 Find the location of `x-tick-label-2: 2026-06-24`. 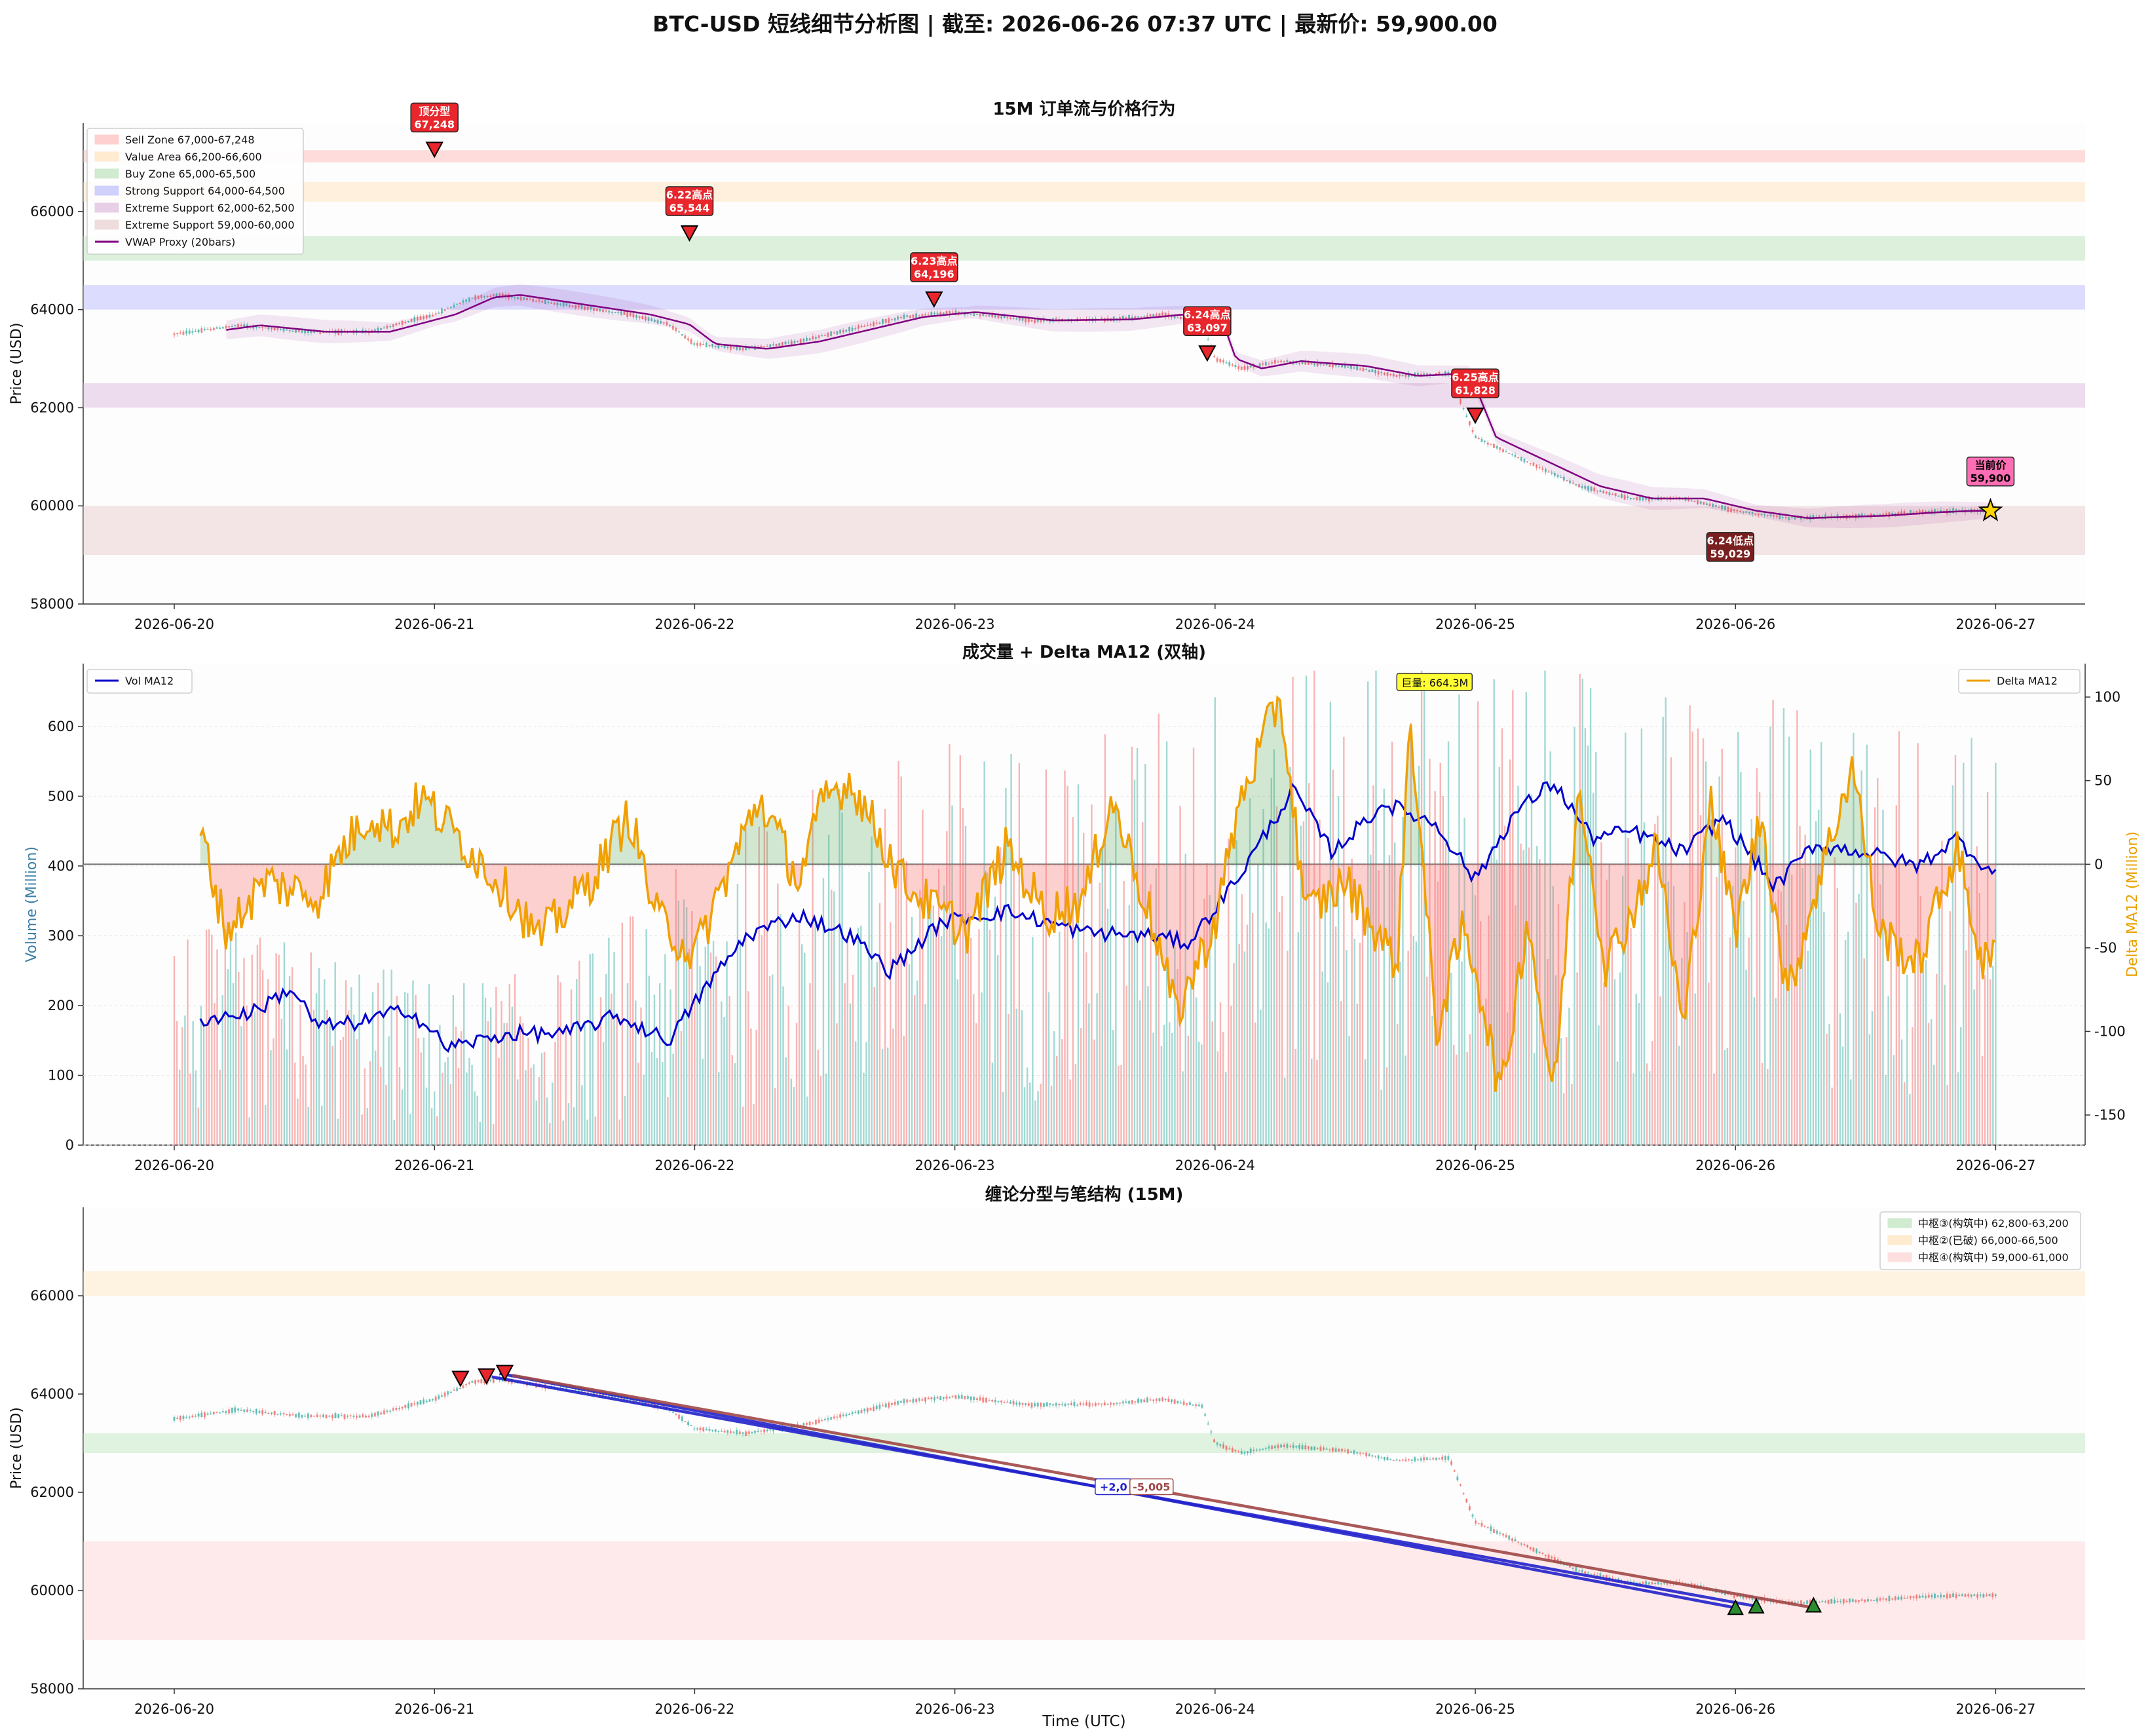

x-tick-label-2: 2026-06-24 is located at coordinates (1215, 1165).